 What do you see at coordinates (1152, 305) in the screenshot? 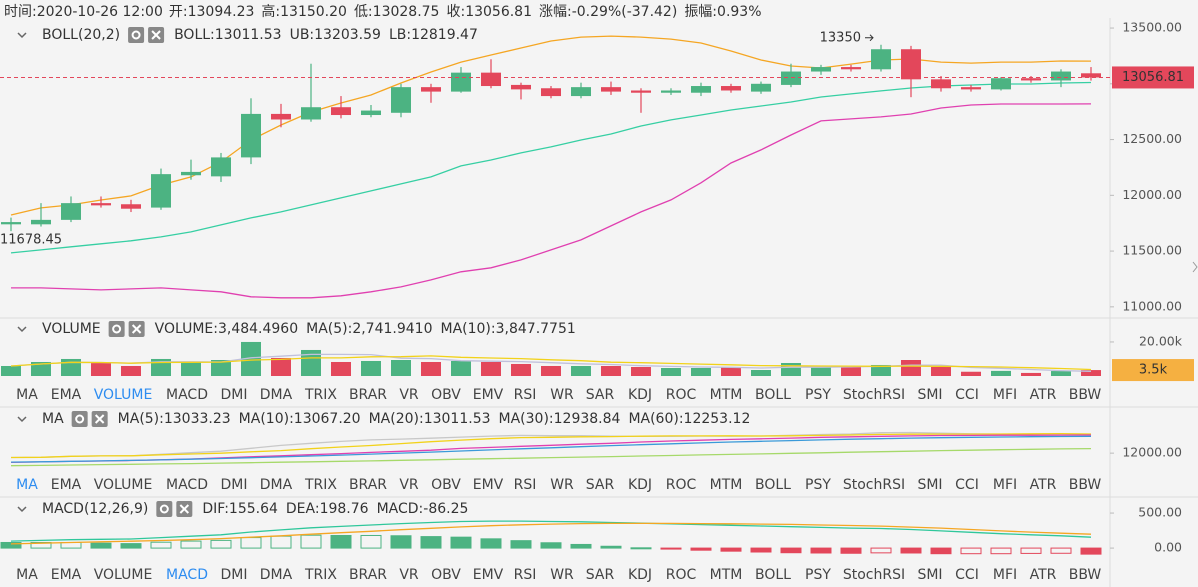
I see `y-tick-label: 11000.00` at bounding box center [1152, 305].